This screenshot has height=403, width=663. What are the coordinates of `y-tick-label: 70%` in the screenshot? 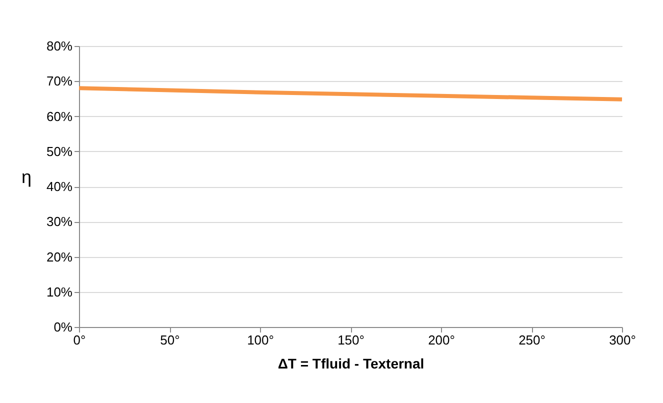 It's located at (59, 81).